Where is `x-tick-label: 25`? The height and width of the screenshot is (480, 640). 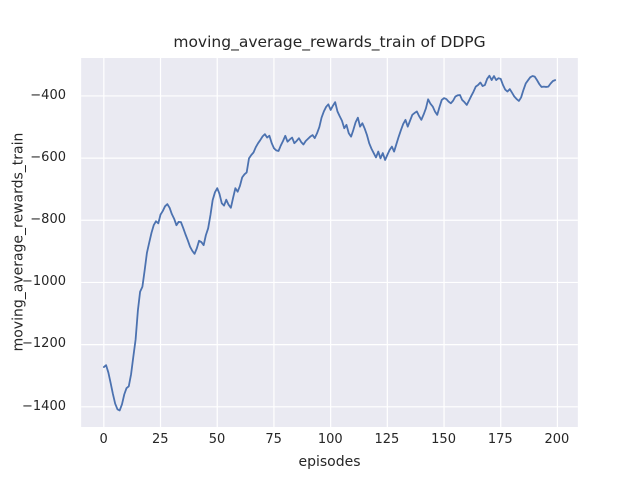
x-tick-label: 25 is located at coordinates (160, 439).